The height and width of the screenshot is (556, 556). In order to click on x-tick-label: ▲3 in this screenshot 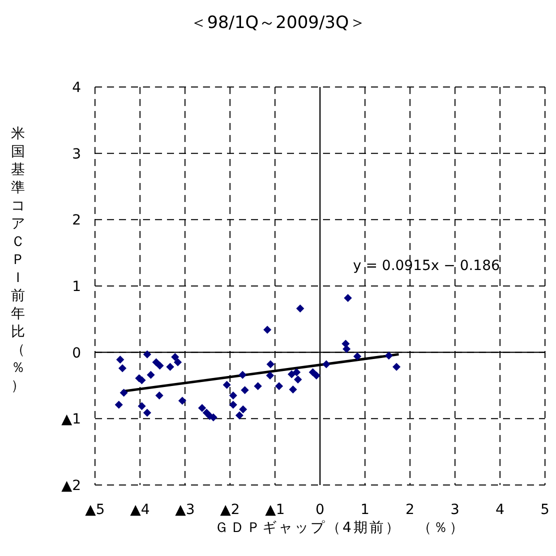, I will do `click(185, 510)`.